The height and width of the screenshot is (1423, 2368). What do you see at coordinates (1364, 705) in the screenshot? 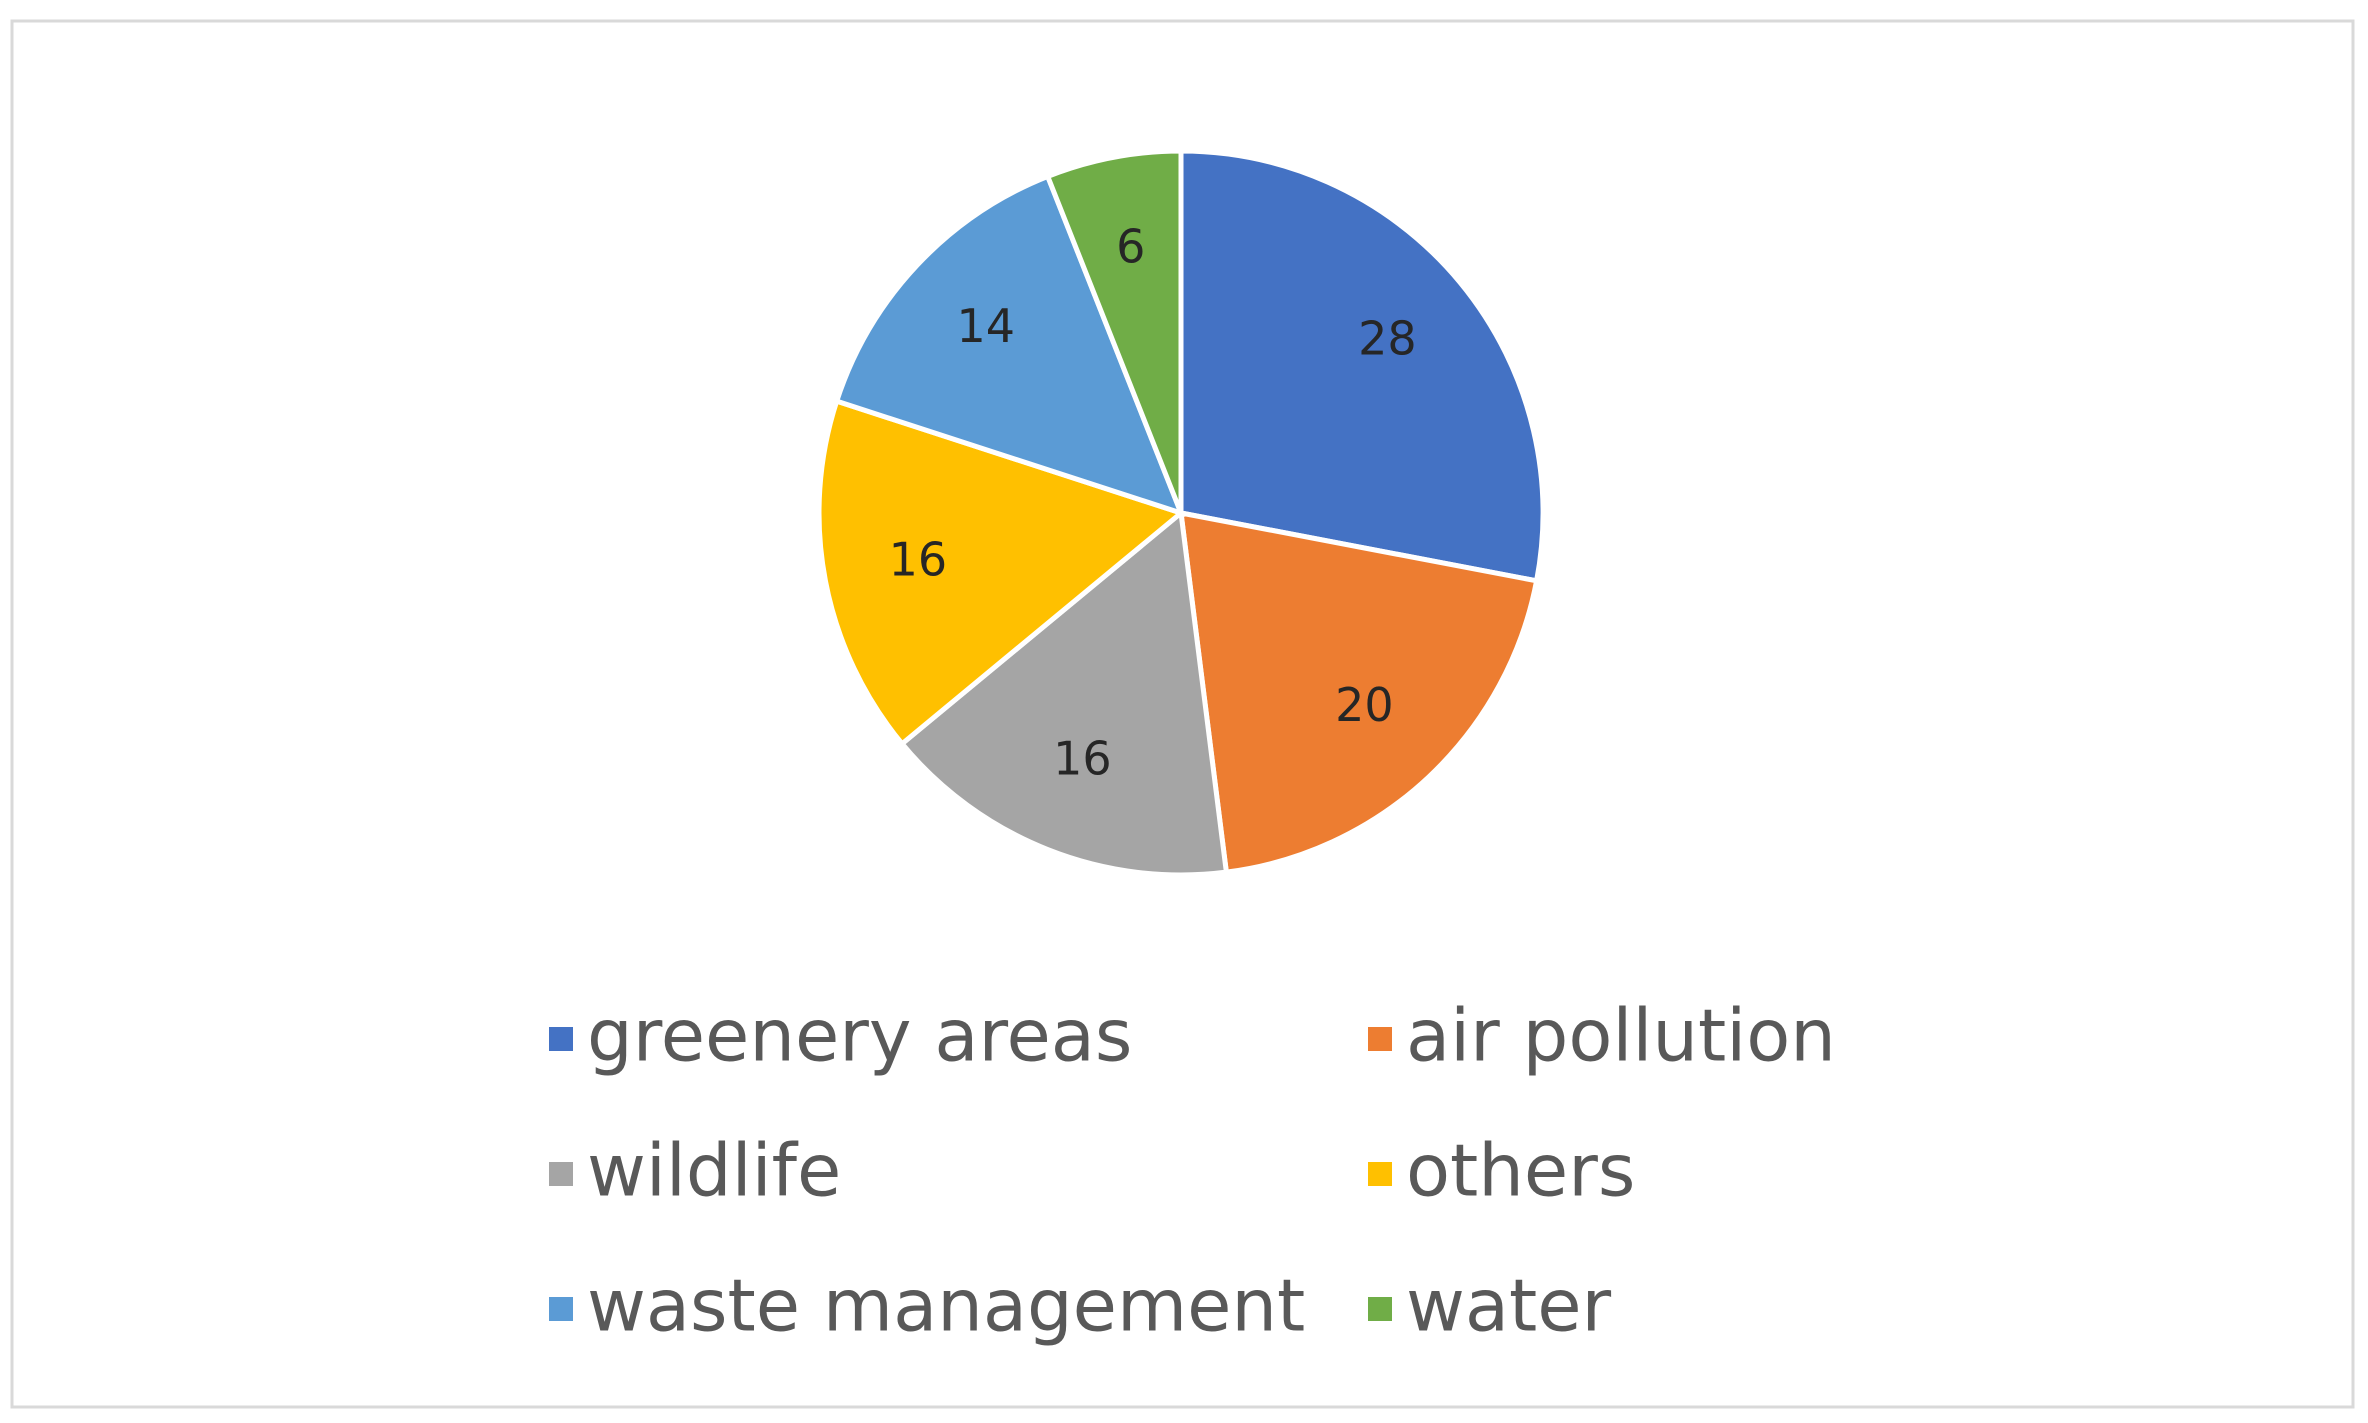
I see `data-label: 20` at bounding box center [1364, 705].